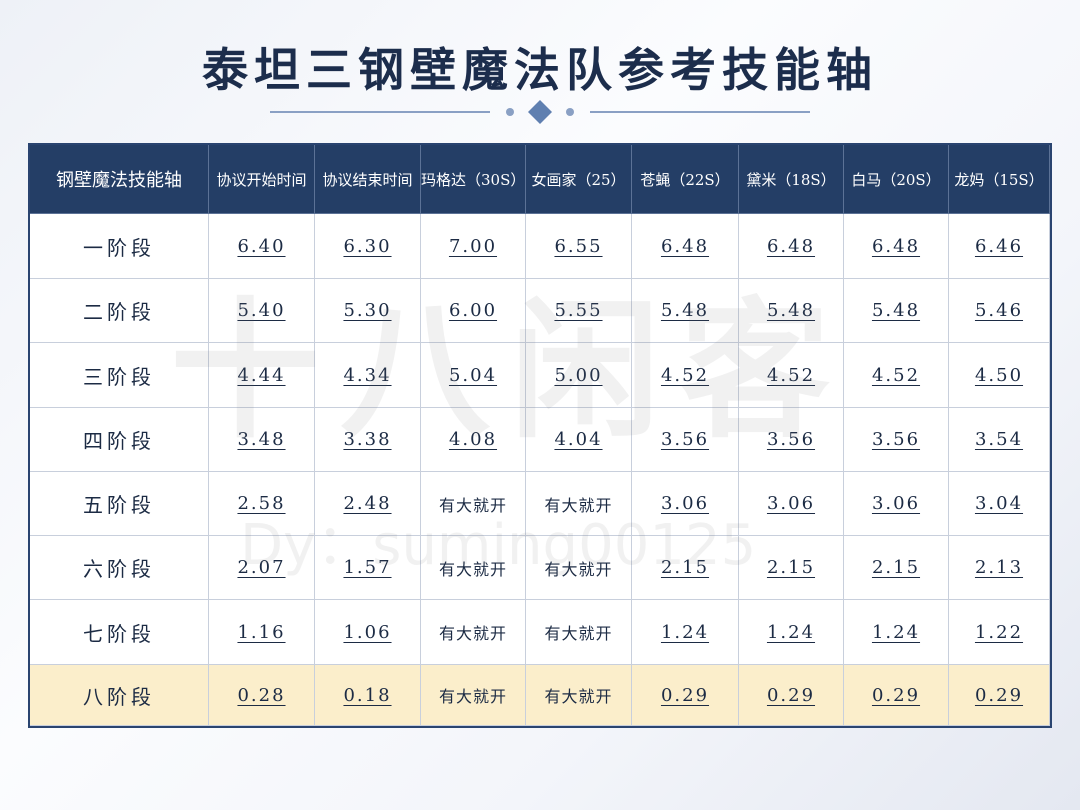 Image resolution: width=1080 pixels, height=810 pixels. Describe the element at coordinates (368, 246) in the screenshot. I see `value-cell: 6.30` at that location.